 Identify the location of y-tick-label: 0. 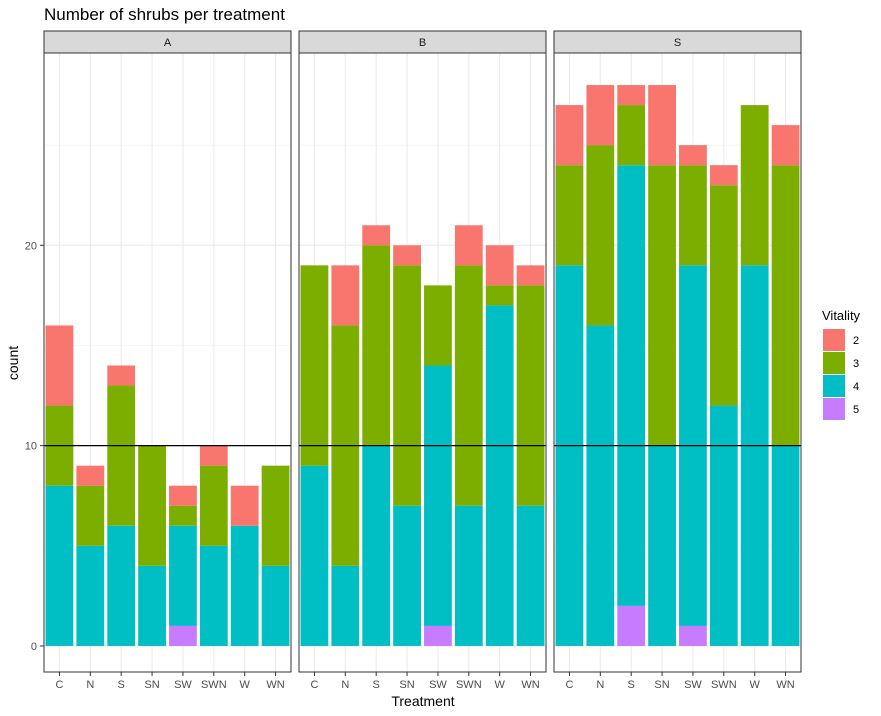
(34, 647).